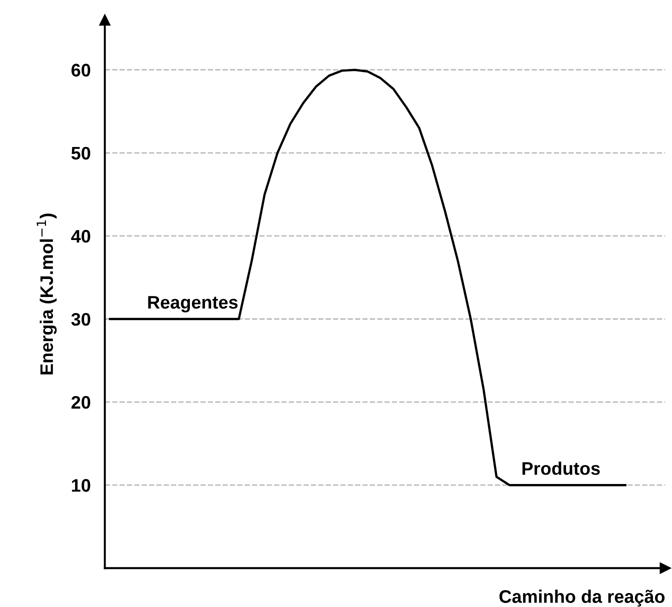  What do you see at coordinates (81, 70) in the screenshot?
I see `y-tick-label: 60` at bounding box center [81, 70].